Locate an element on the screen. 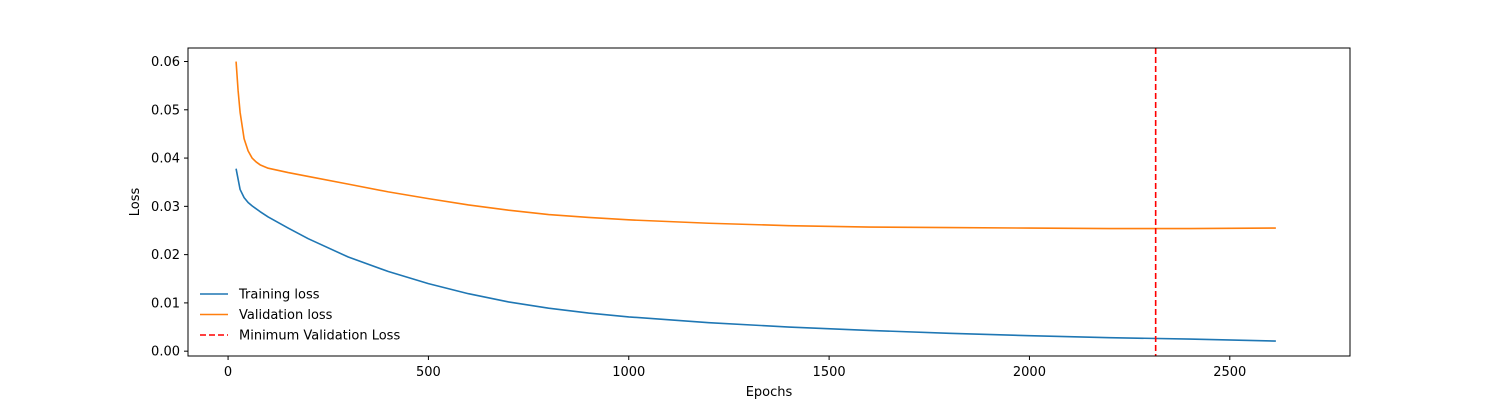 The width and height of the screenshot is (1500, 400). legend-label: Validation loss is located at coordinates (286, 315).